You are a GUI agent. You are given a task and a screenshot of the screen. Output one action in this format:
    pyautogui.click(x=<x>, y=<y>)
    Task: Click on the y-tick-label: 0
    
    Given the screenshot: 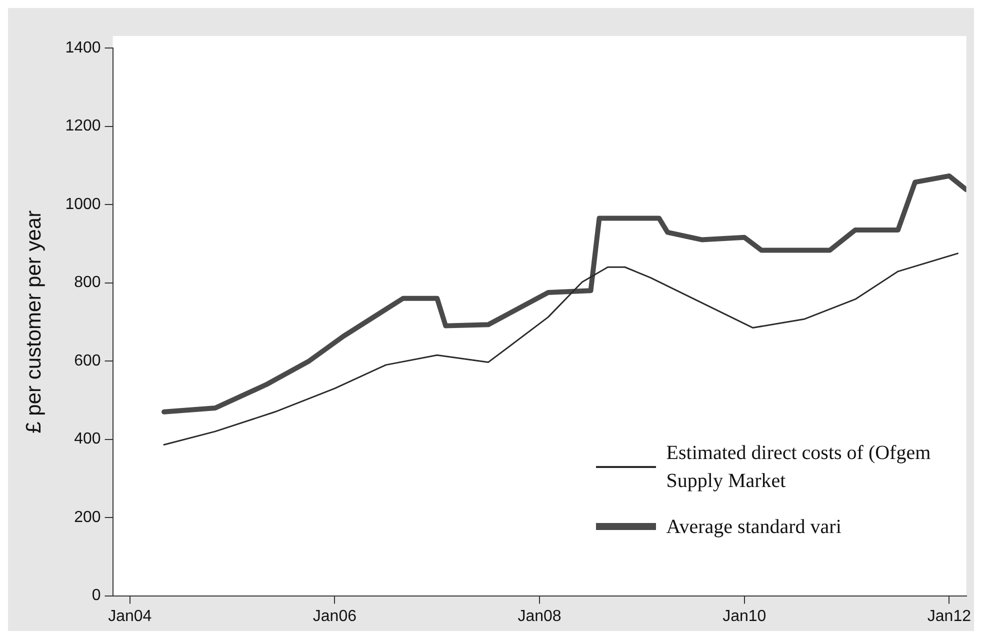 What is the action you would take?
    pyautogui.click(x=96, y=595)
    